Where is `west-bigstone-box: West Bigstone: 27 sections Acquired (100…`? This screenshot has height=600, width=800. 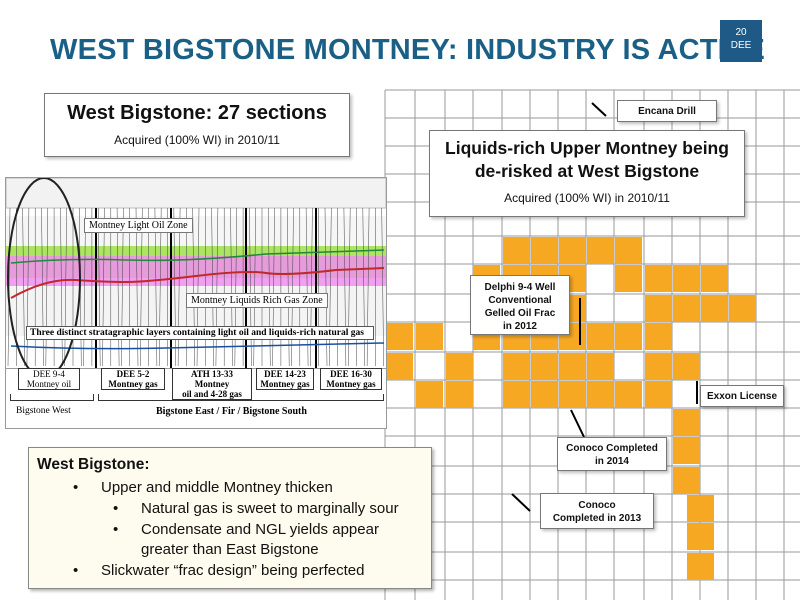
west-bigstone-box: West Bigstone: 27 sections Acquired (100… is located at coordinates (197, 125).